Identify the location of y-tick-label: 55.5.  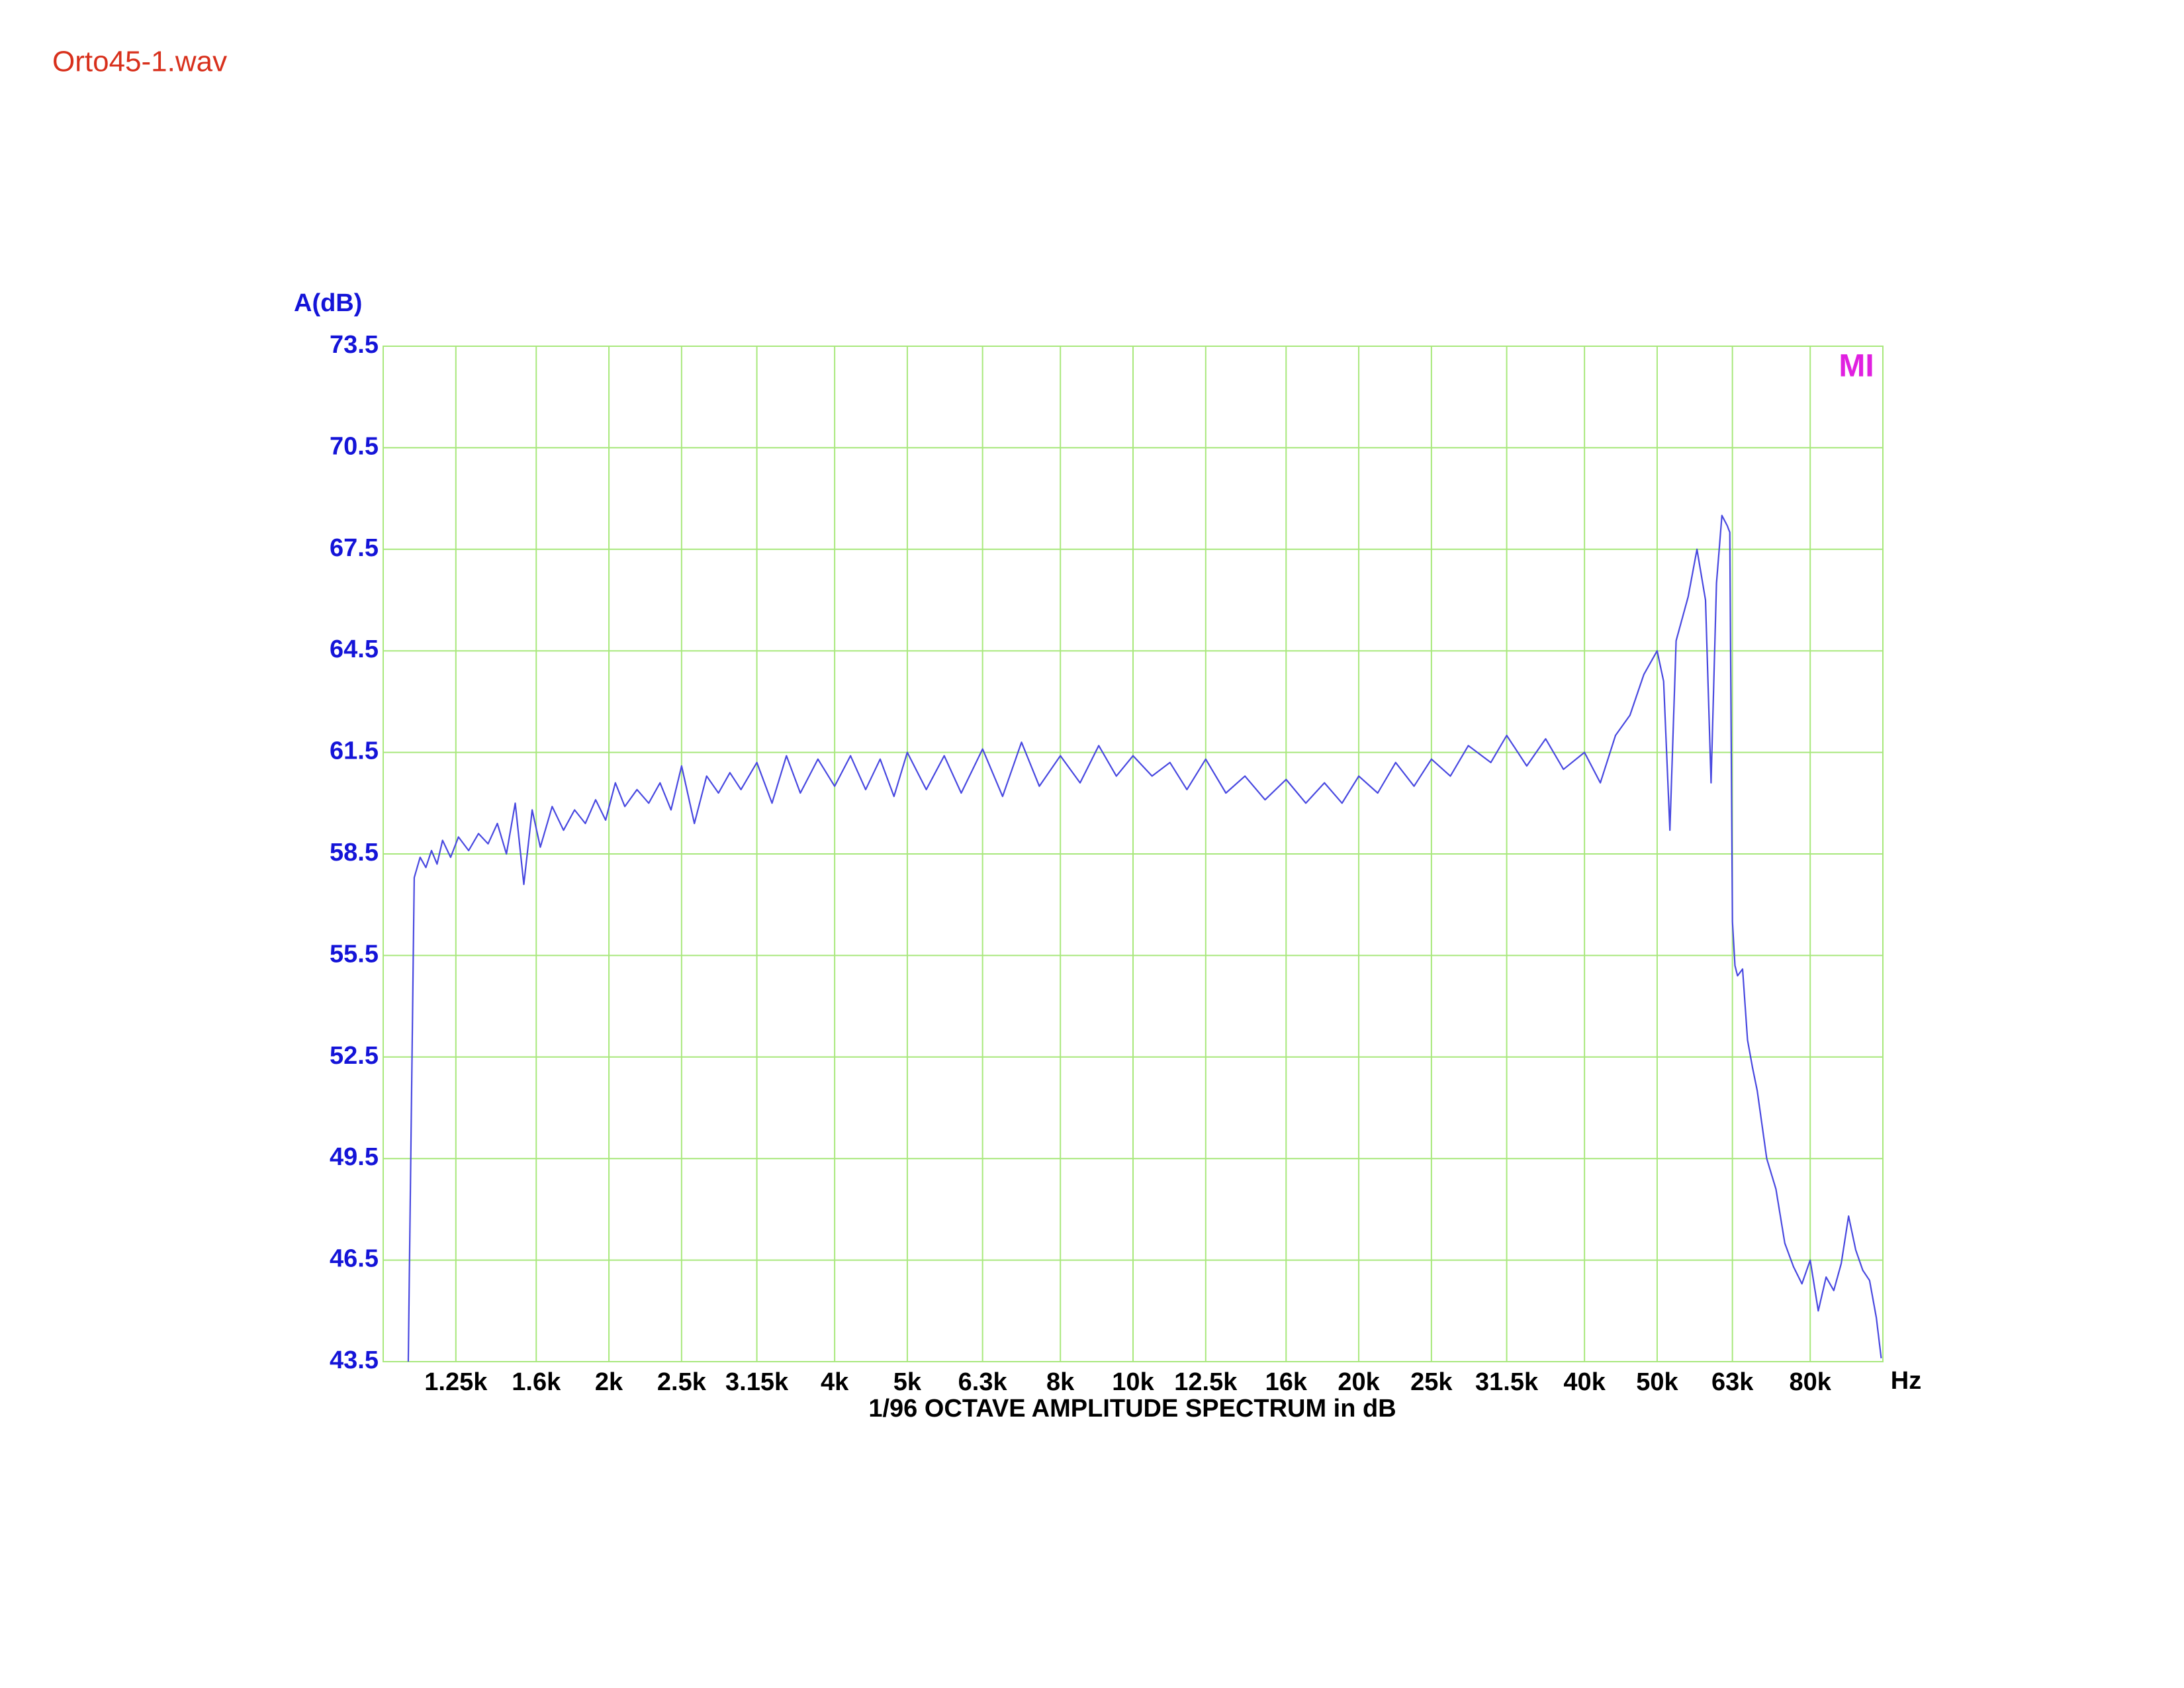
(355, 954).